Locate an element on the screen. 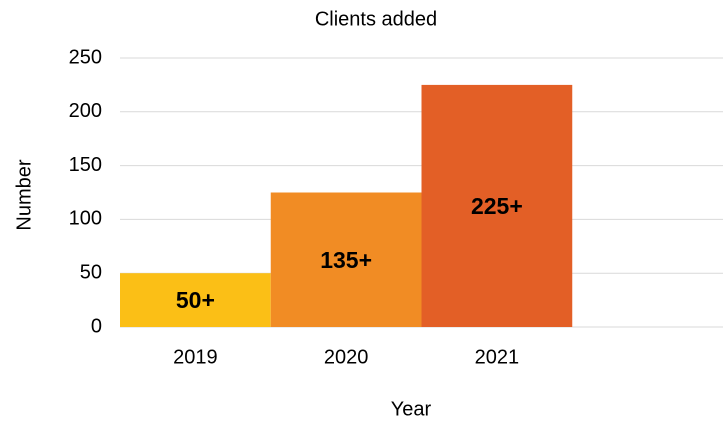  chart-title: Clients added is located at coordinates (376, 19).